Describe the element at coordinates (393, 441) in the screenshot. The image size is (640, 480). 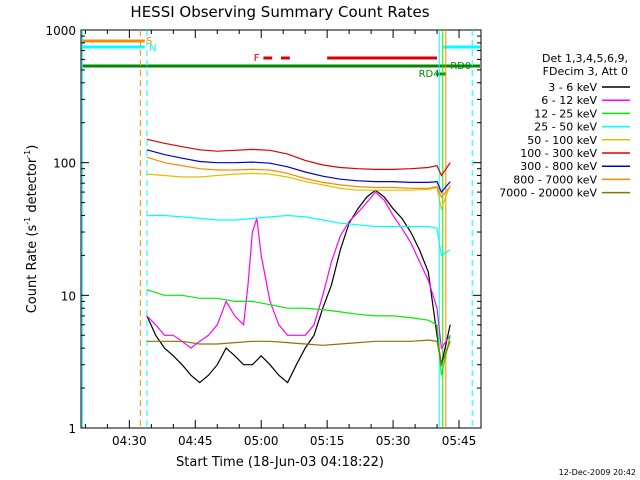
I see `x-tick-label: 05:30` at that location.